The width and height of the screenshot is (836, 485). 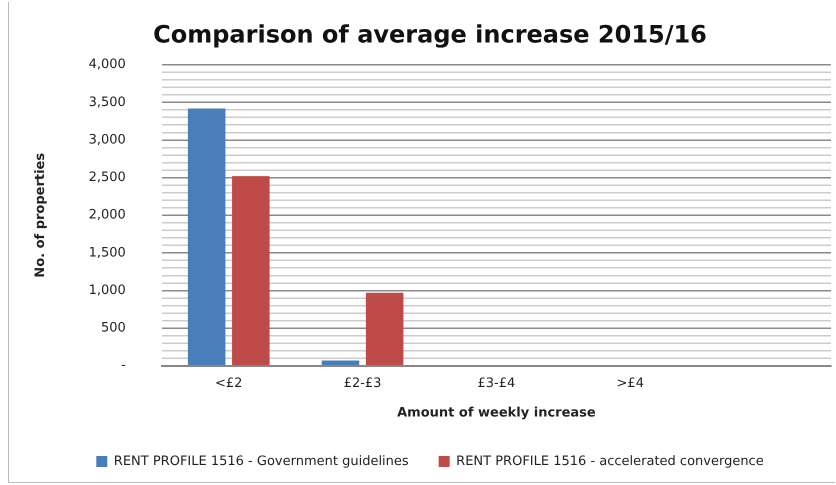 I want to click on y-tick-label: 500, so click(x=113, y=328).